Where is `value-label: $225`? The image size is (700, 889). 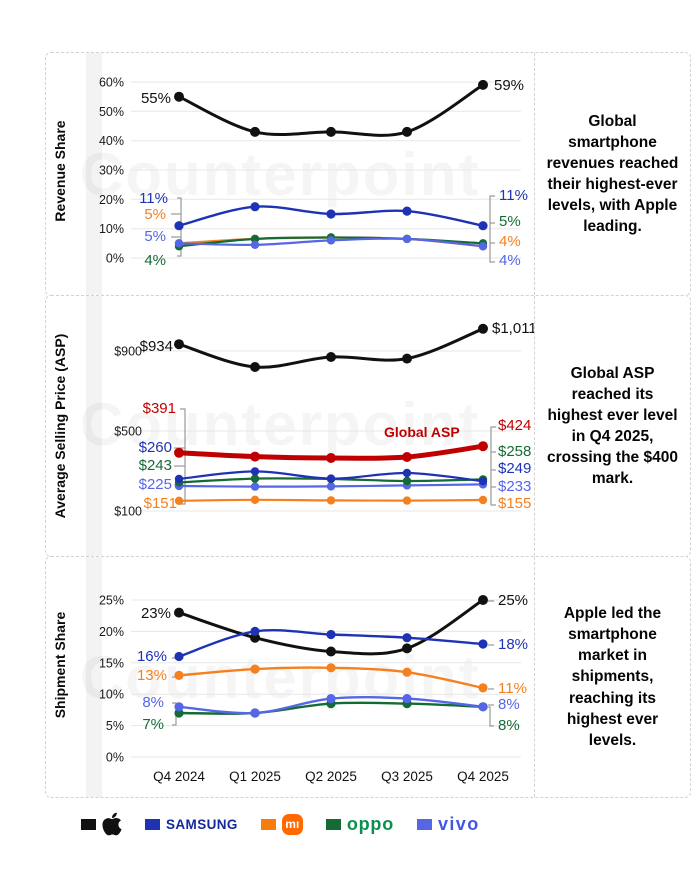
value-label: $225 is located at coordinates (155, 484).